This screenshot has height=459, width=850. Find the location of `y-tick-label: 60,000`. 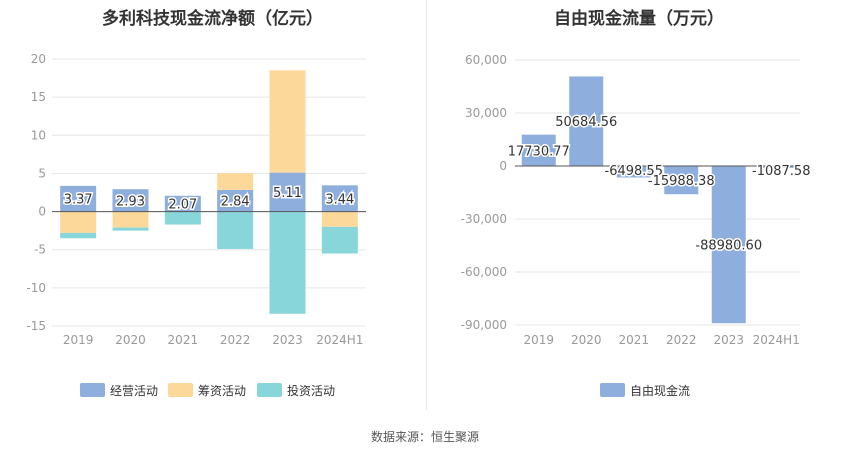

y-tick-label: 60,000 is located at coordinates (486, 60).